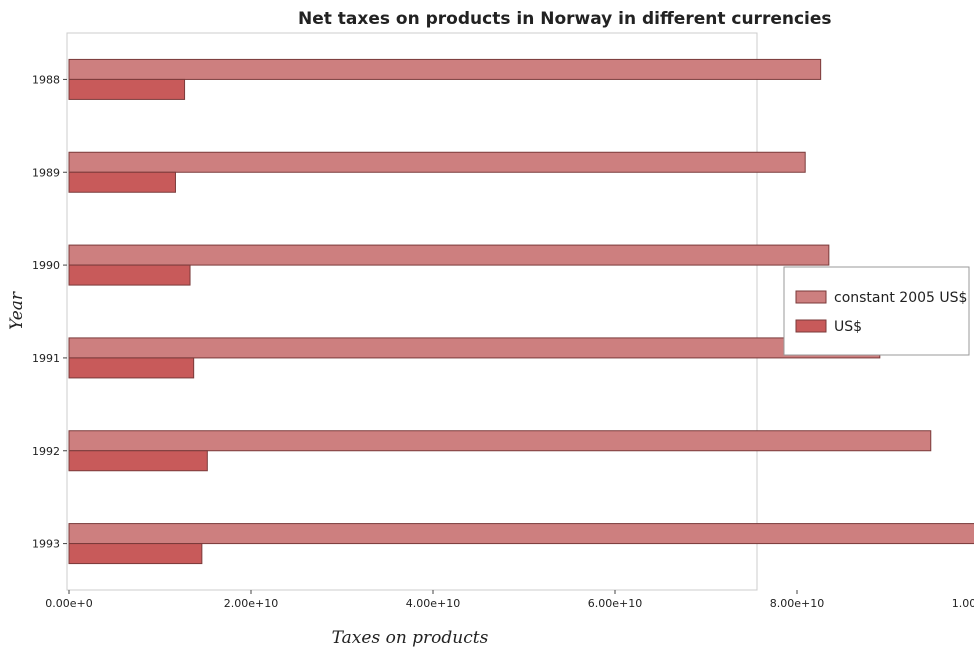 The image size is (974, 650). What do you see at coordinates (135, 554) in the screenshot?
I see `bar-usd-1993` at bounding box center [135, 554].